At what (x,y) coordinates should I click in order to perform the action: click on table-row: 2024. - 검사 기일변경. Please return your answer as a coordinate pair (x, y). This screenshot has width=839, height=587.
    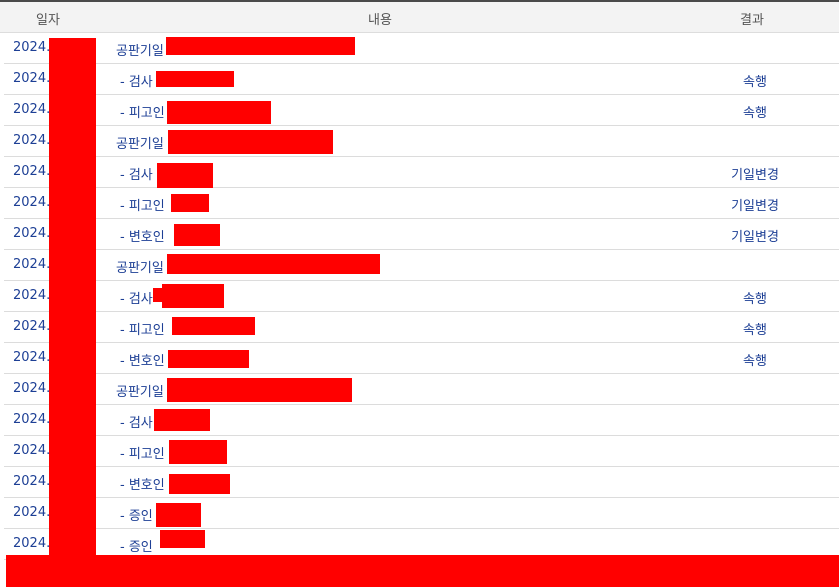
    Looking at the image, I should click on (421, 172).